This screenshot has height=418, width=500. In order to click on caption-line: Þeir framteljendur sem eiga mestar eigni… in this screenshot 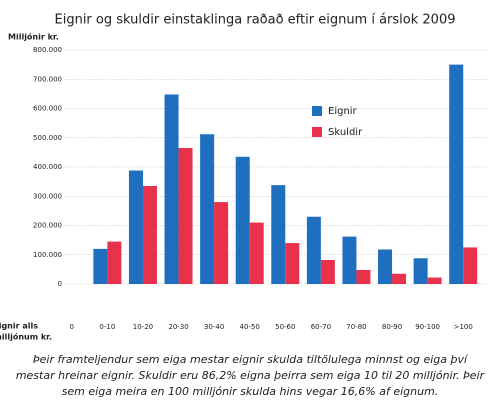, I will do `click(250, 359)`.